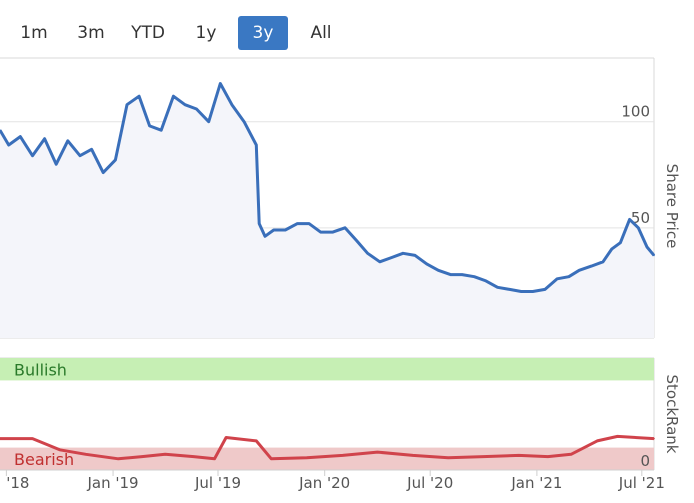 This screenshot has height=503, width=694. I want to click on x-tick-label: Jul '21, so click(641, 483).